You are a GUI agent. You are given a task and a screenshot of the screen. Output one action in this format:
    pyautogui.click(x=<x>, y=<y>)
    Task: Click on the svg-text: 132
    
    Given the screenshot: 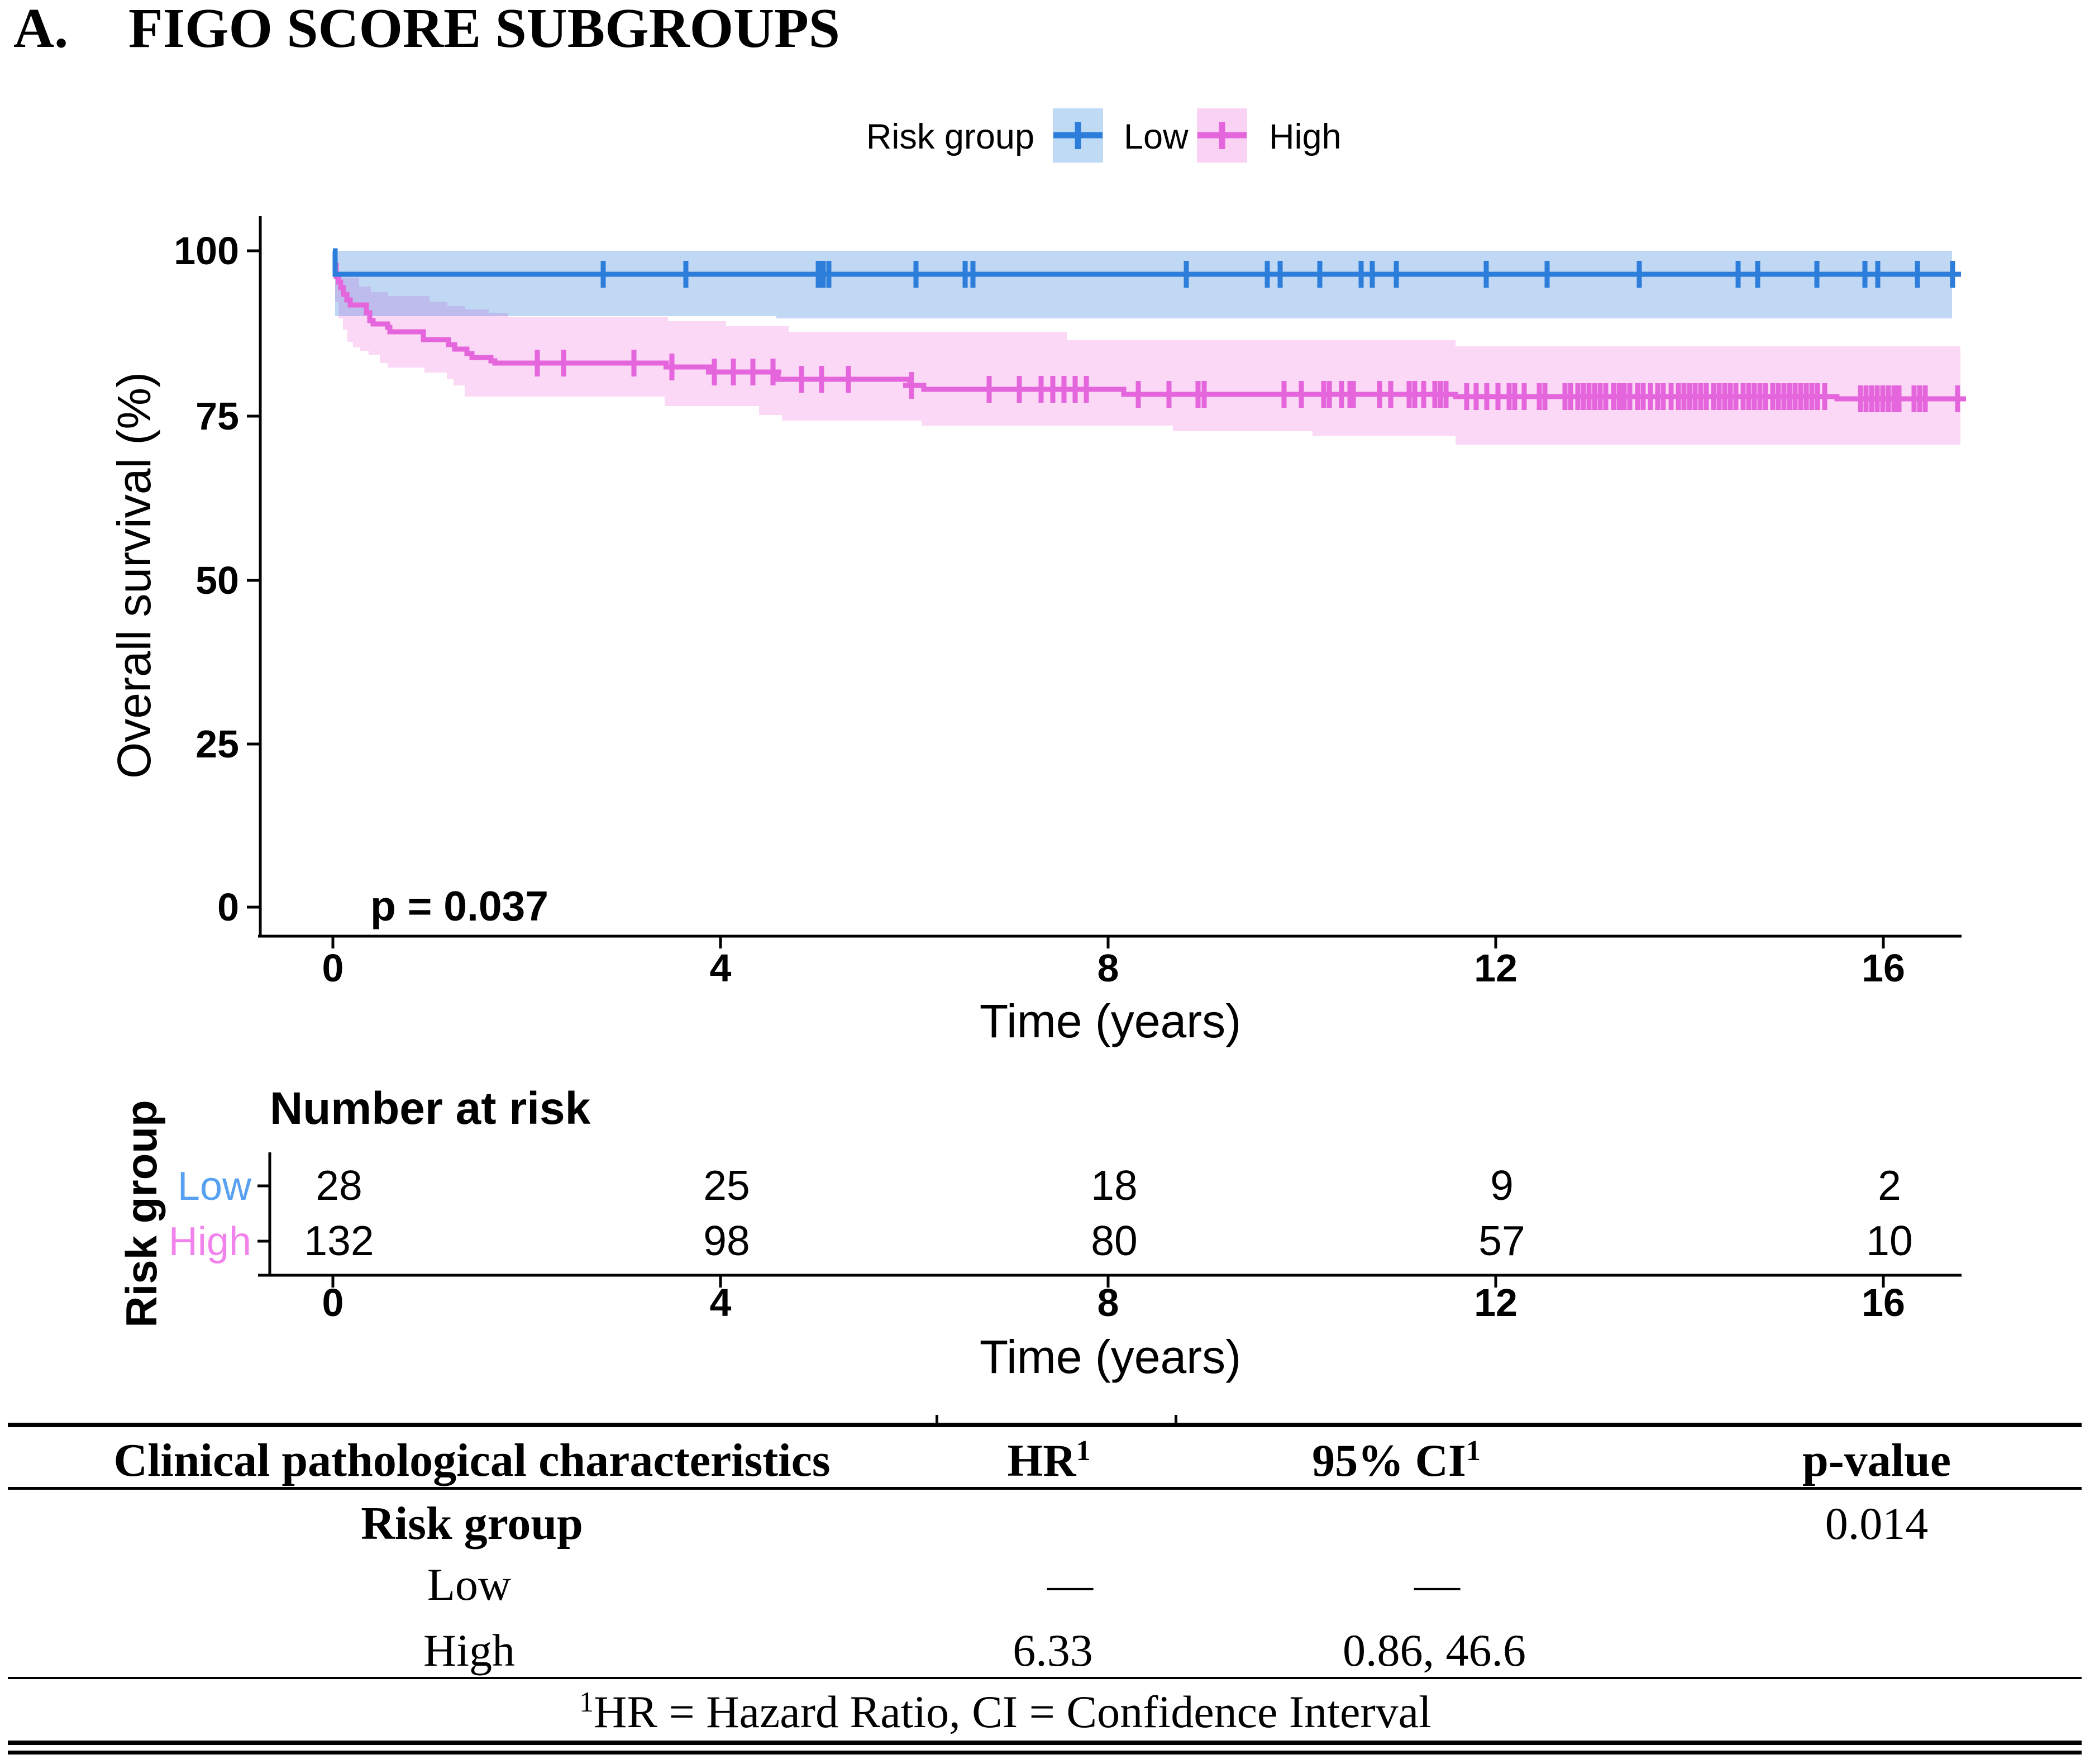 What is the action you would take?
    pyautogui.click(x=339, y=1240)
    